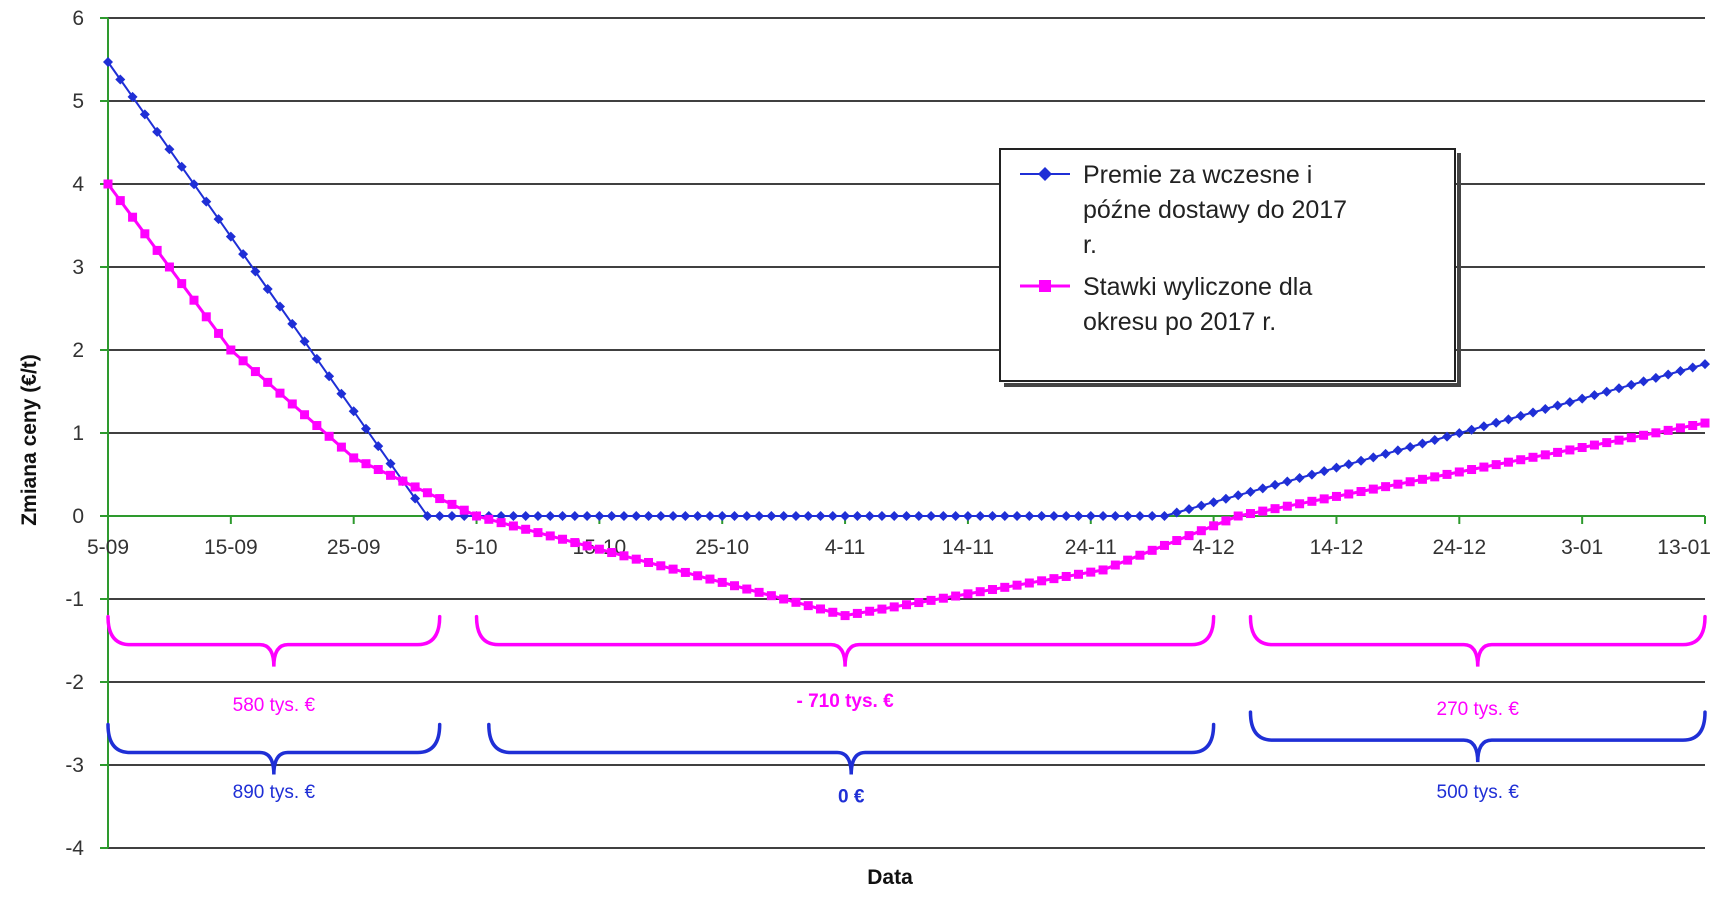  I want to click on annotation-label-6: 500 tys. €, so click(1478, 792).